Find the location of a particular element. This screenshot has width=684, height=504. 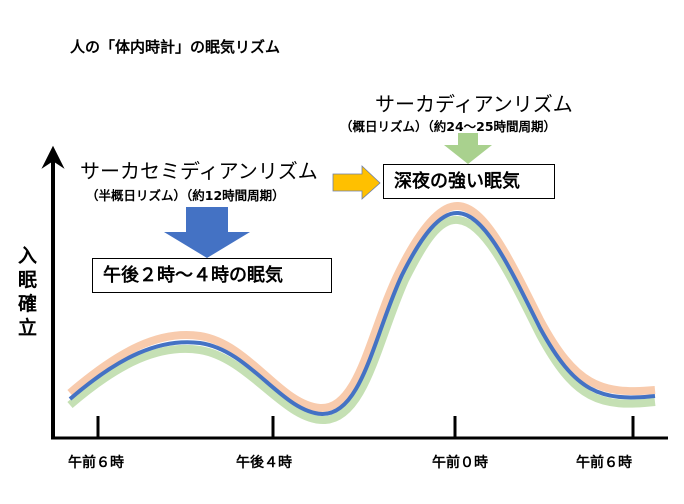

afternoon-sleepiness-box: 午後２時～４時の眠気 is located at coordinates (212, 275).